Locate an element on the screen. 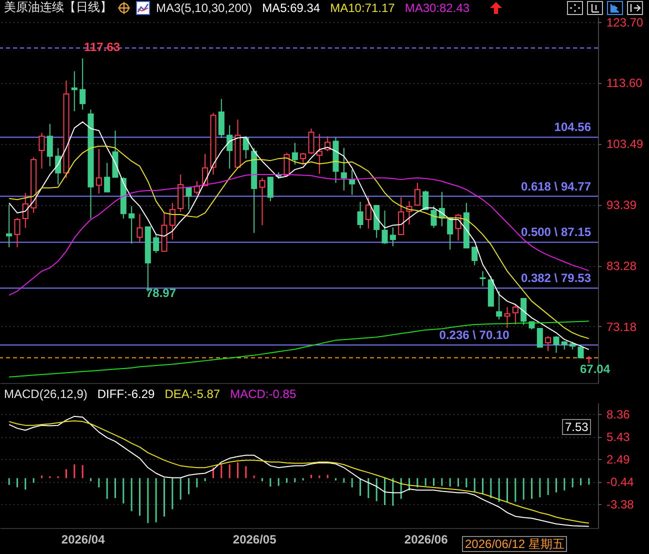 The width and height of the screenshot is (649, 554). text: MA5:69.34 is located at coordinates (291, 7).